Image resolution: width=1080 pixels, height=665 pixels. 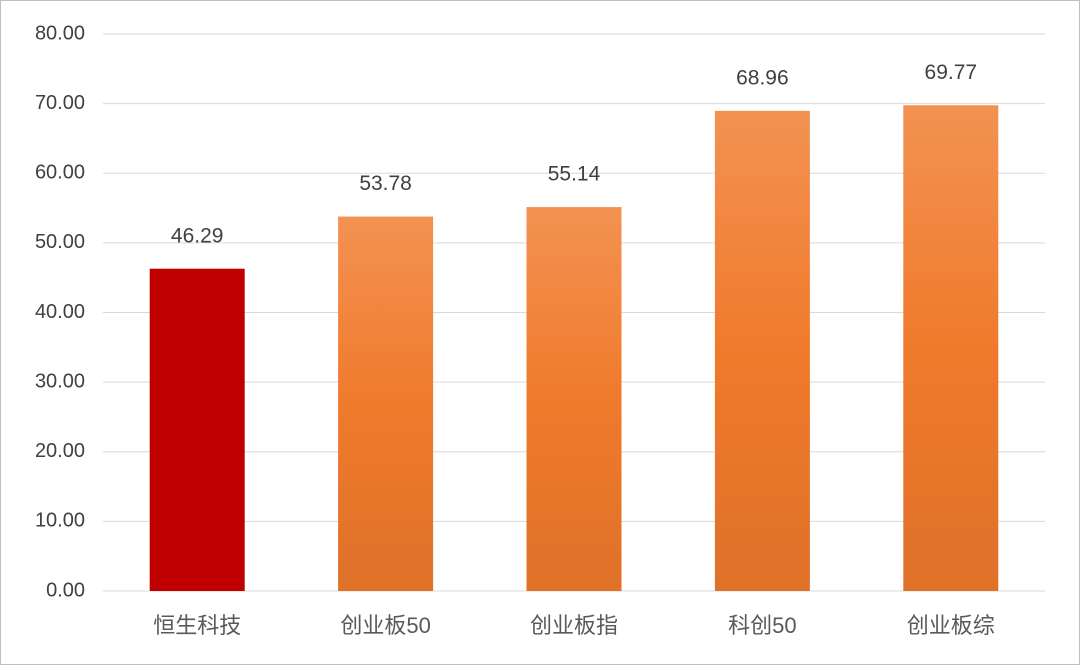 What do you see at coordinates (60, 521) in the screenshot?
I see `y-tick-label: 10.00` at bounding box center [60, 521].